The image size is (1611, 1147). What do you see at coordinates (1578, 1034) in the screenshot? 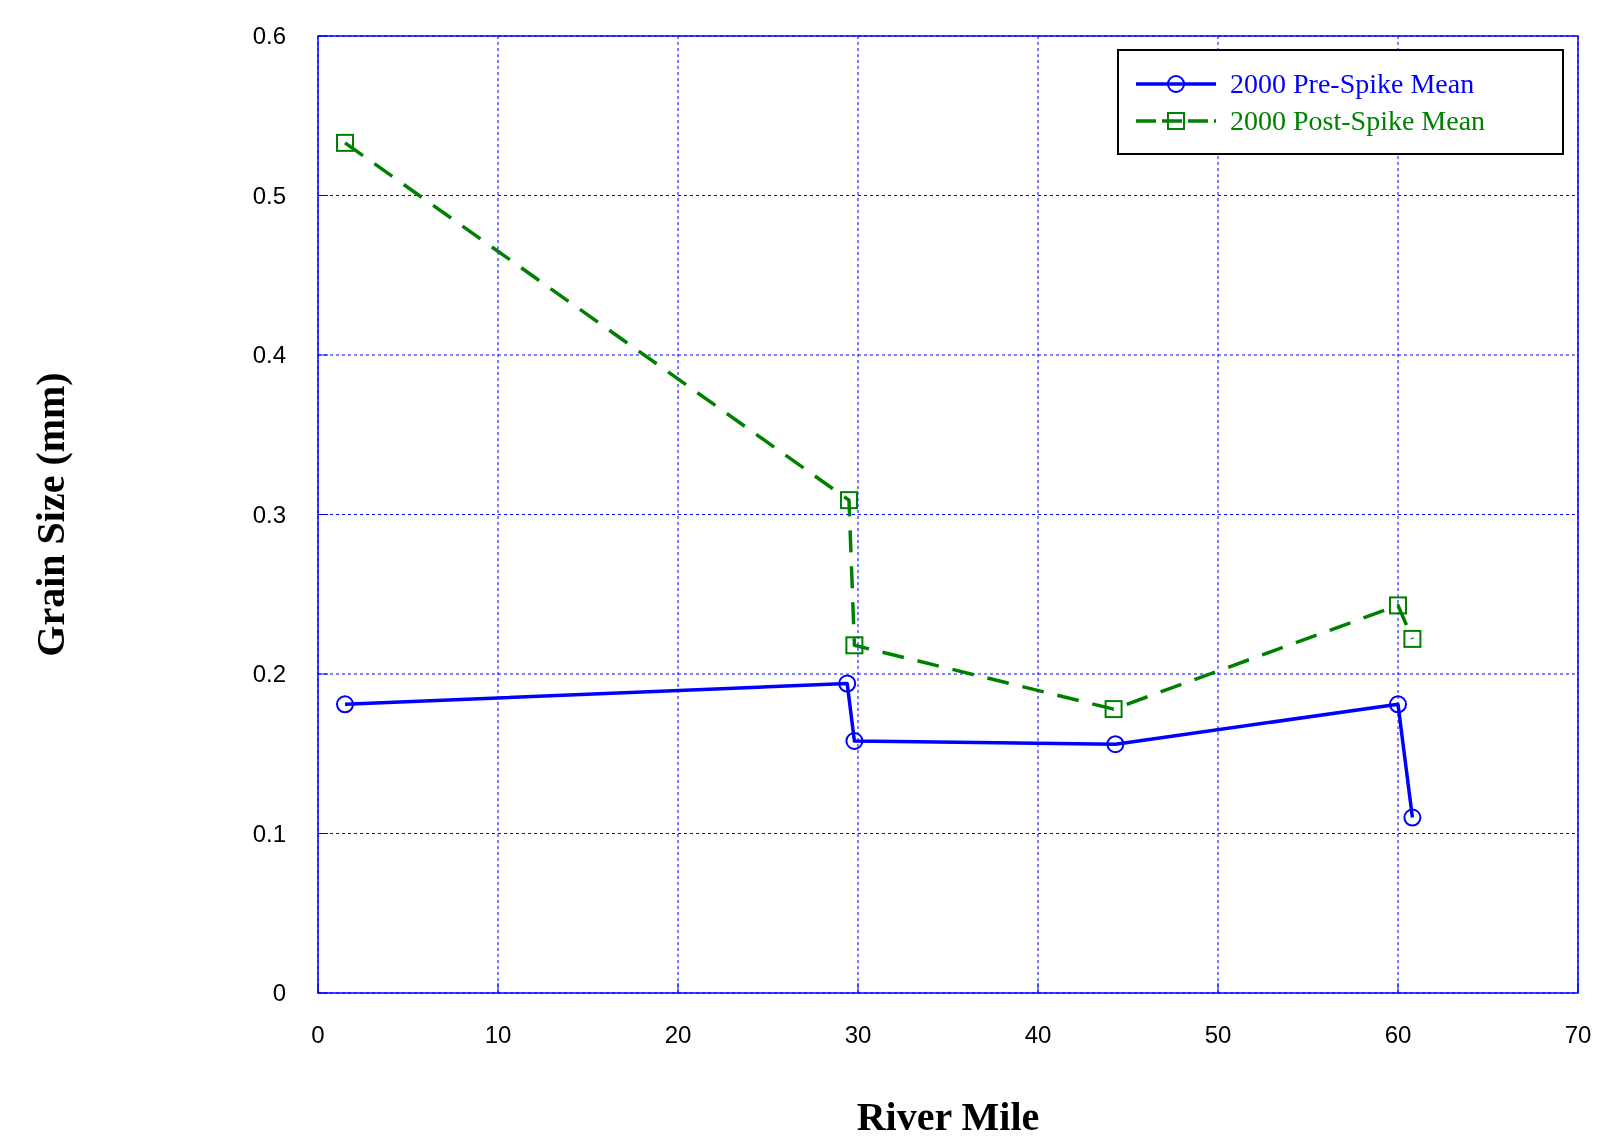
I see `x-tick-label: 70` at bounding box center [1578, 1034].